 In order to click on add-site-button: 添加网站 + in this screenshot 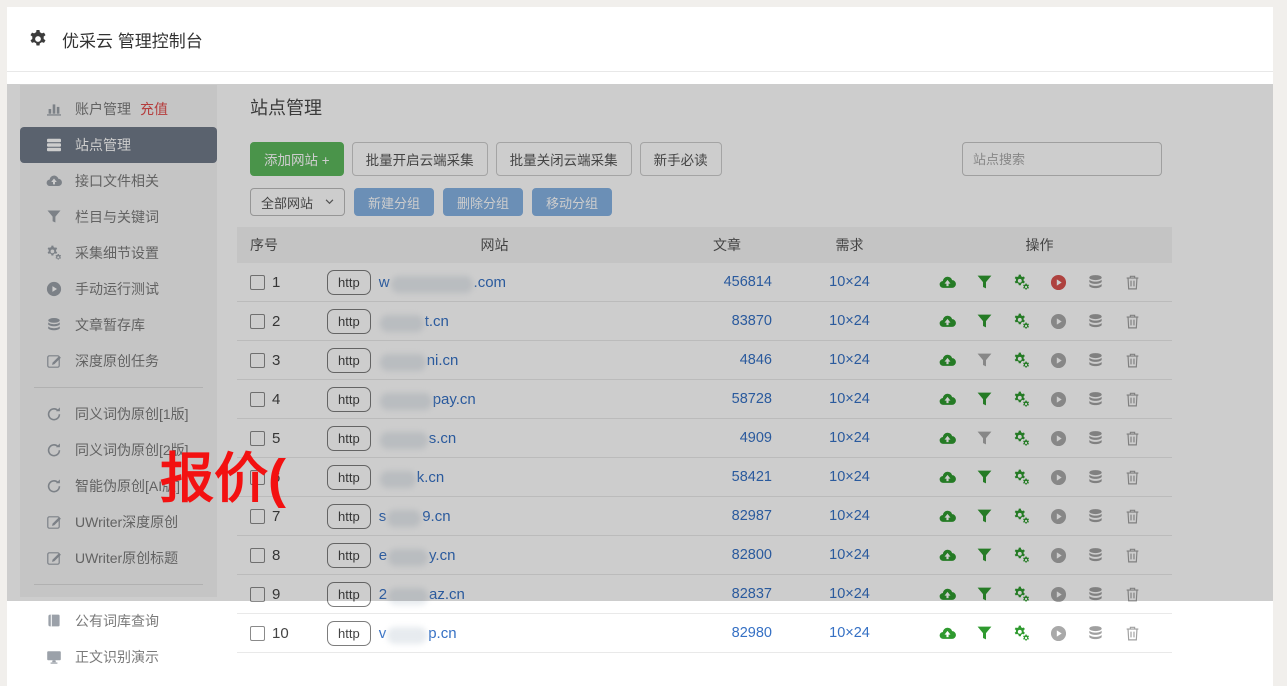, I will do `click(297, 159)`.